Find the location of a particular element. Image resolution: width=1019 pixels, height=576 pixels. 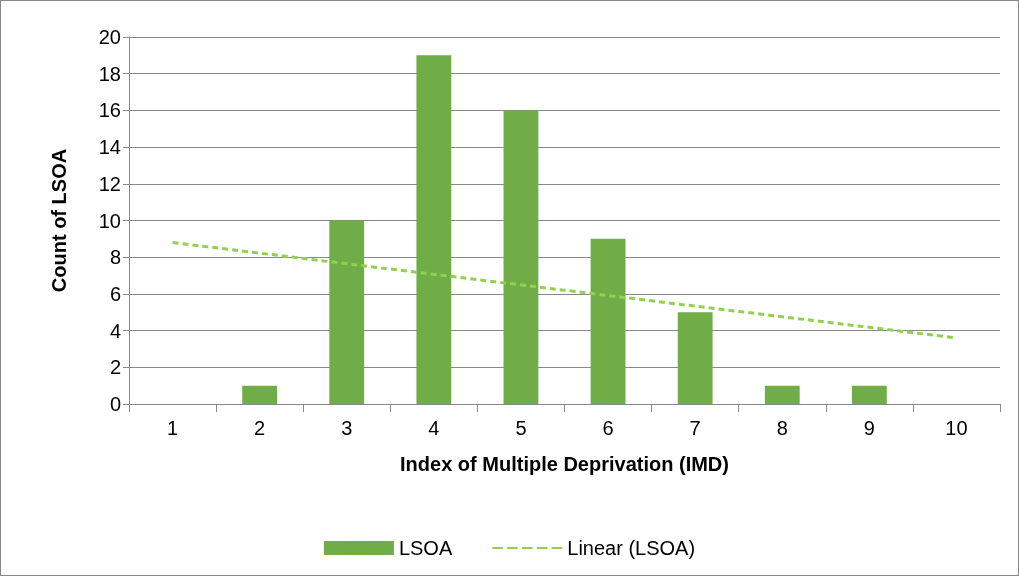

y-tick-label: 6 is located at coordinates (115, 293).